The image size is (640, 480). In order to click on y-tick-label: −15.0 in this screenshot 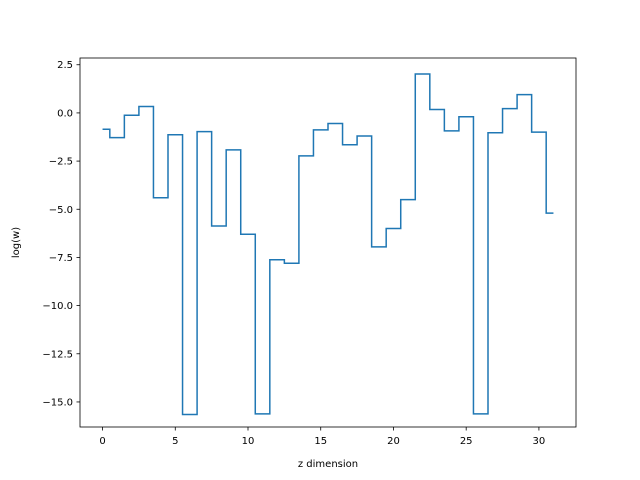, I will do `click(57, 402)`.